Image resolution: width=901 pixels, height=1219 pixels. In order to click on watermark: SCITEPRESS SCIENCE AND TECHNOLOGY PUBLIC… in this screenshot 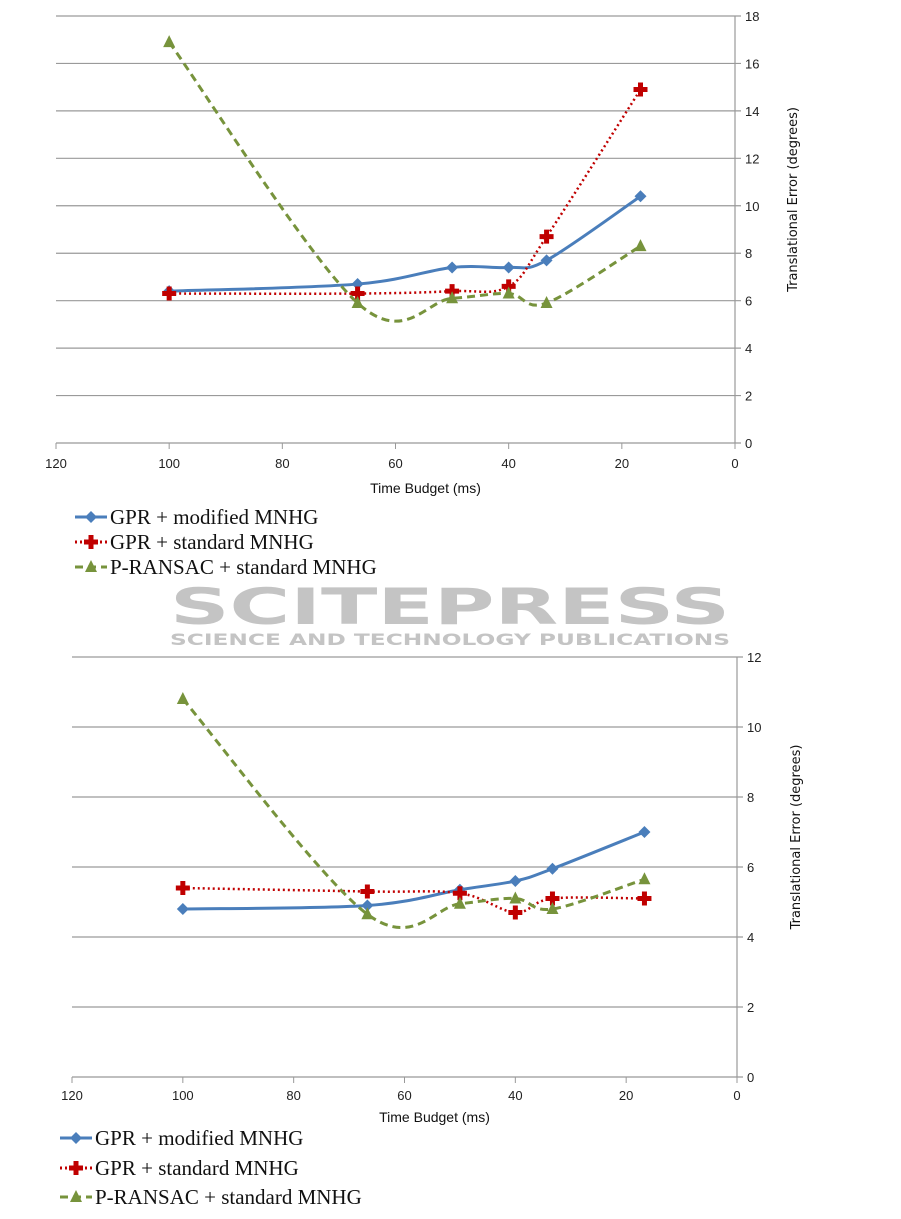, I will do `click(450, 613)`.